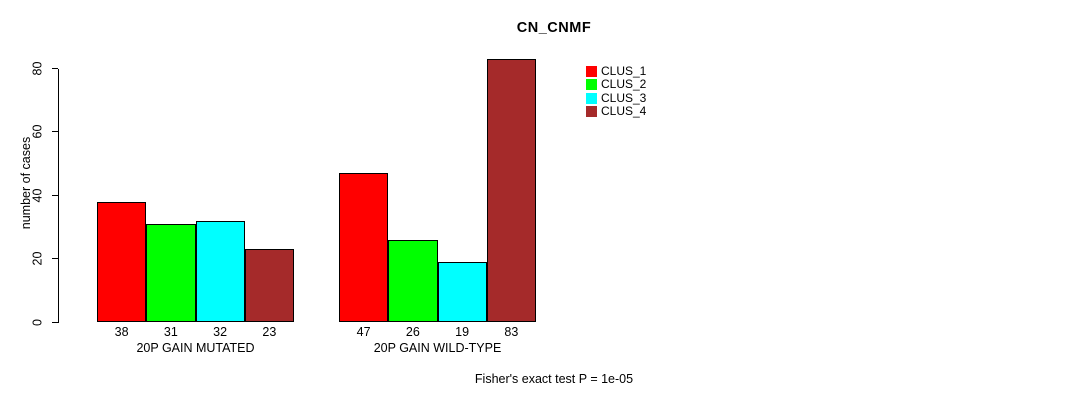 This screenshot has width=1090, height=400. Describe the element at coordinates (220, 332) in the screenshot. I see `bar-value-label: 32` at that location.